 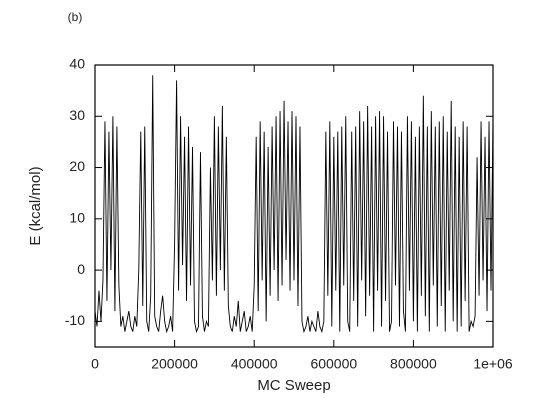 I want to click on x-tick-label: 400000, so click(x=254, y=364).